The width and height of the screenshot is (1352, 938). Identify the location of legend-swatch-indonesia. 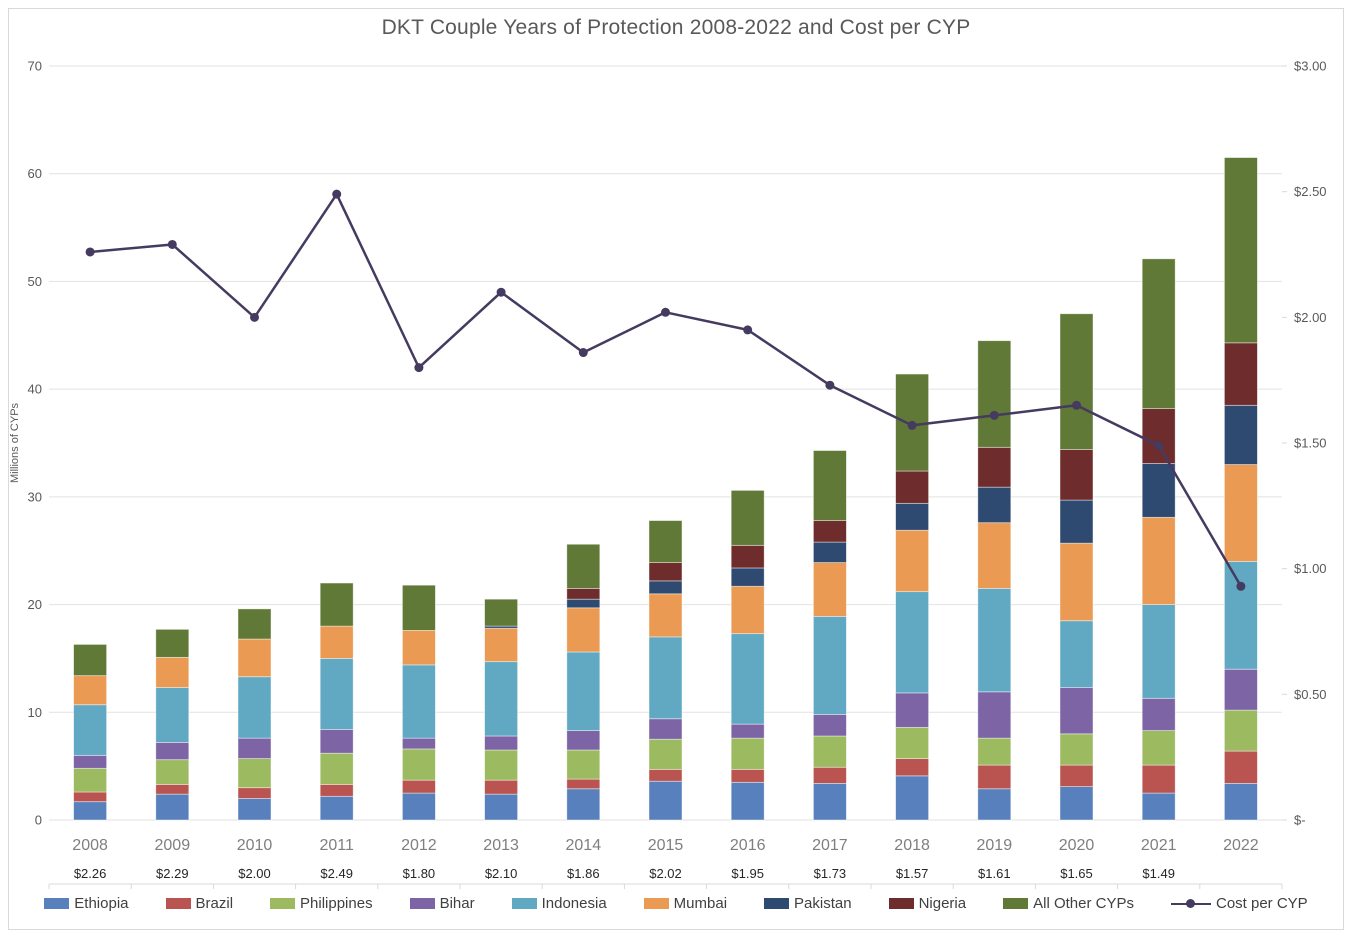
(524, 903).